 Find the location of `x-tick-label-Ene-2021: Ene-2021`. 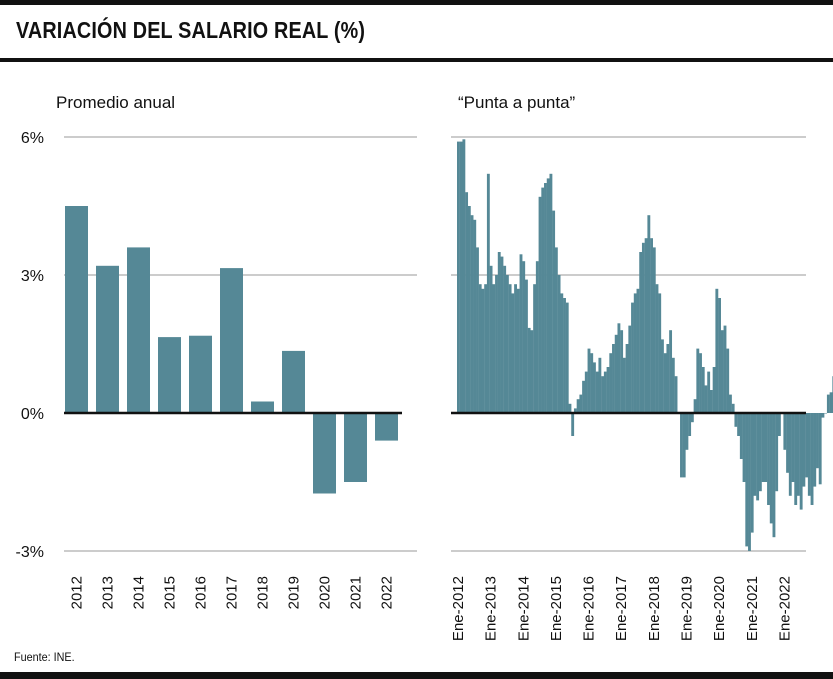

x-tick-label-Ene-2021: Ene-2021 is located at coordinates (752, 608).